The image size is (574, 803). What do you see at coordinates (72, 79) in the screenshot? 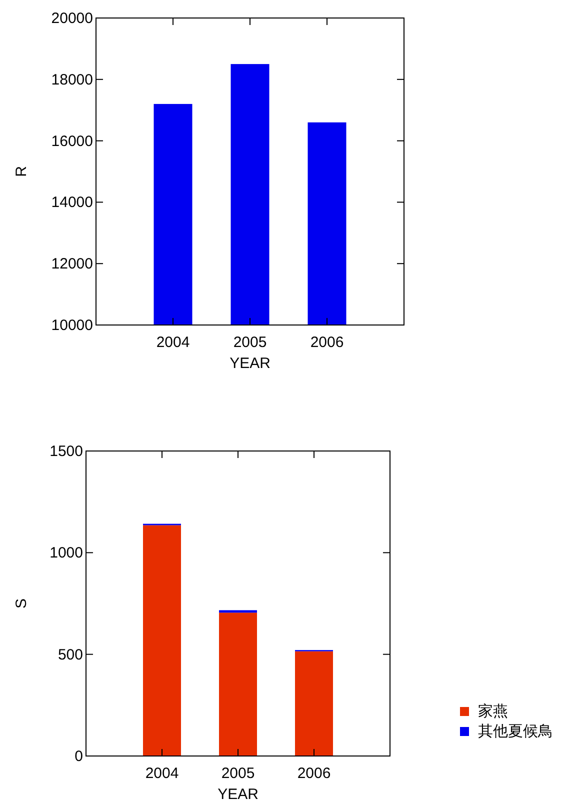
I see `y-tick-label: 18000` at bounding box center [72, 79].